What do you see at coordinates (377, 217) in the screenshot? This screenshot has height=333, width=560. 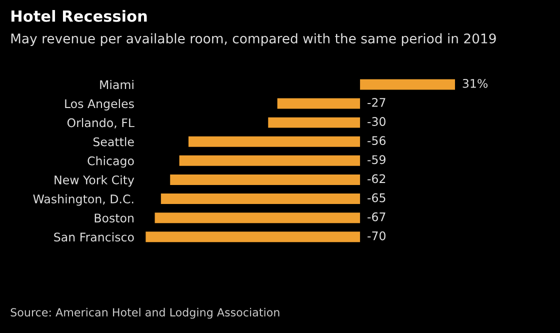 I see `data-label: -67` at bounding box center [377, 217].